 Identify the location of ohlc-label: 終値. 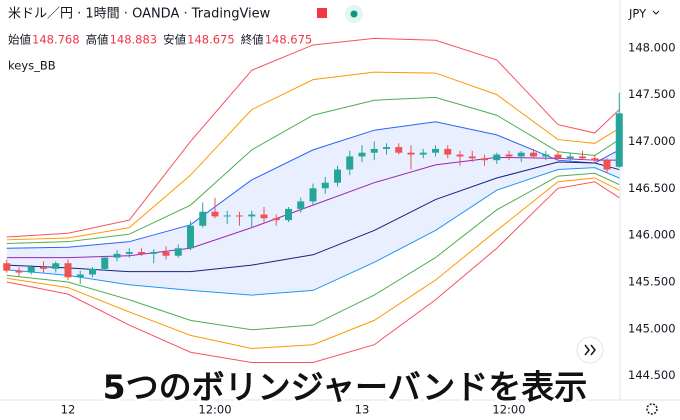
(252, 40).